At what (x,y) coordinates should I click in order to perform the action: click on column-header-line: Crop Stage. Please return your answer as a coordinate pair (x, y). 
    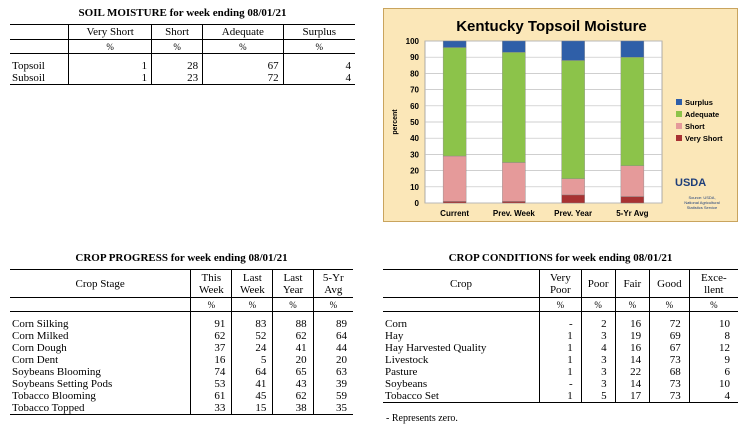
    Looking at the image, I should click on (100, 283).